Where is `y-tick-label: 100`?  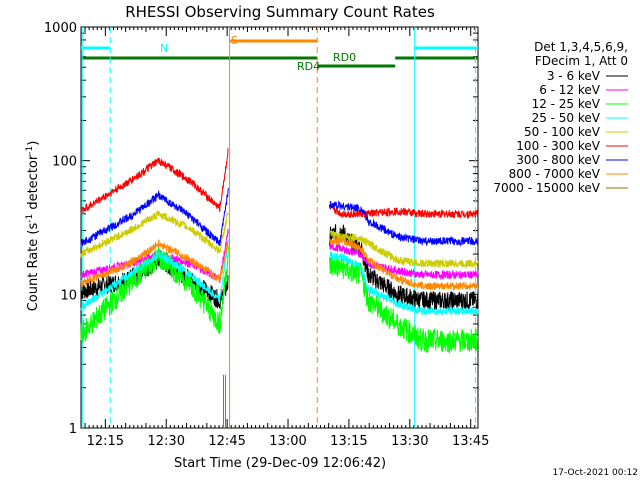
y-tick-label: 100 is located at coordinates (64, 162).